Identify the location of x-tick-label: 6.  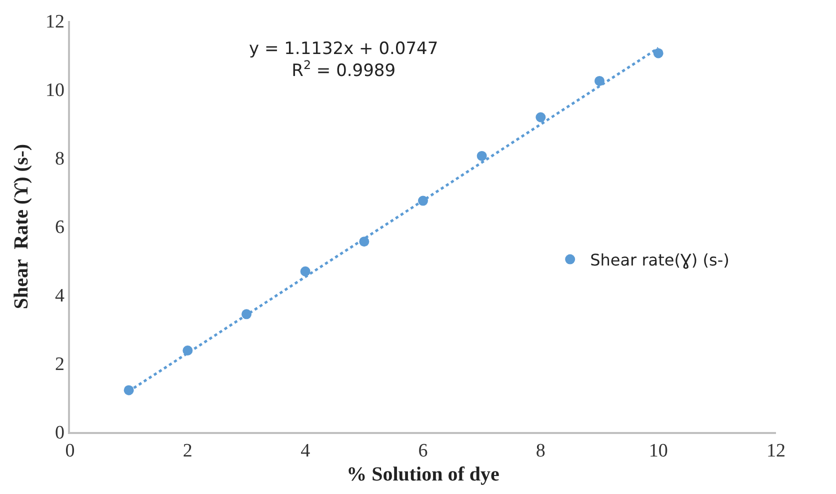
(423, 451).